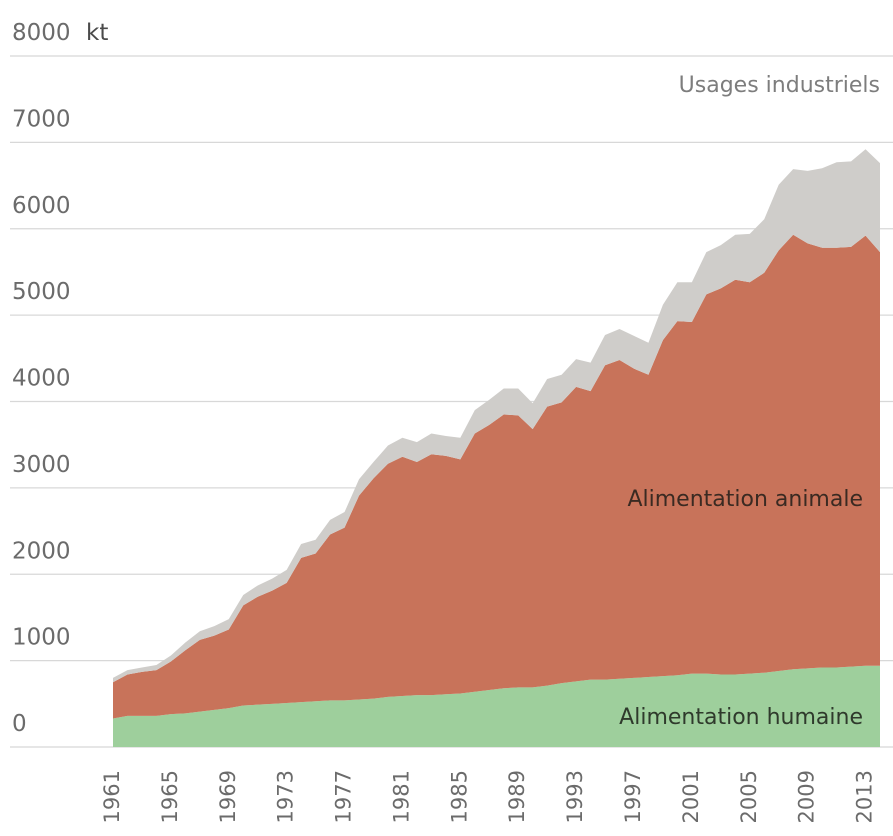 The width and height of the screenshot is (893, 836). Describe the element at coordinates (41, 119) in the screenshot. I see `y-tick-label-7000: 7000` at that location.